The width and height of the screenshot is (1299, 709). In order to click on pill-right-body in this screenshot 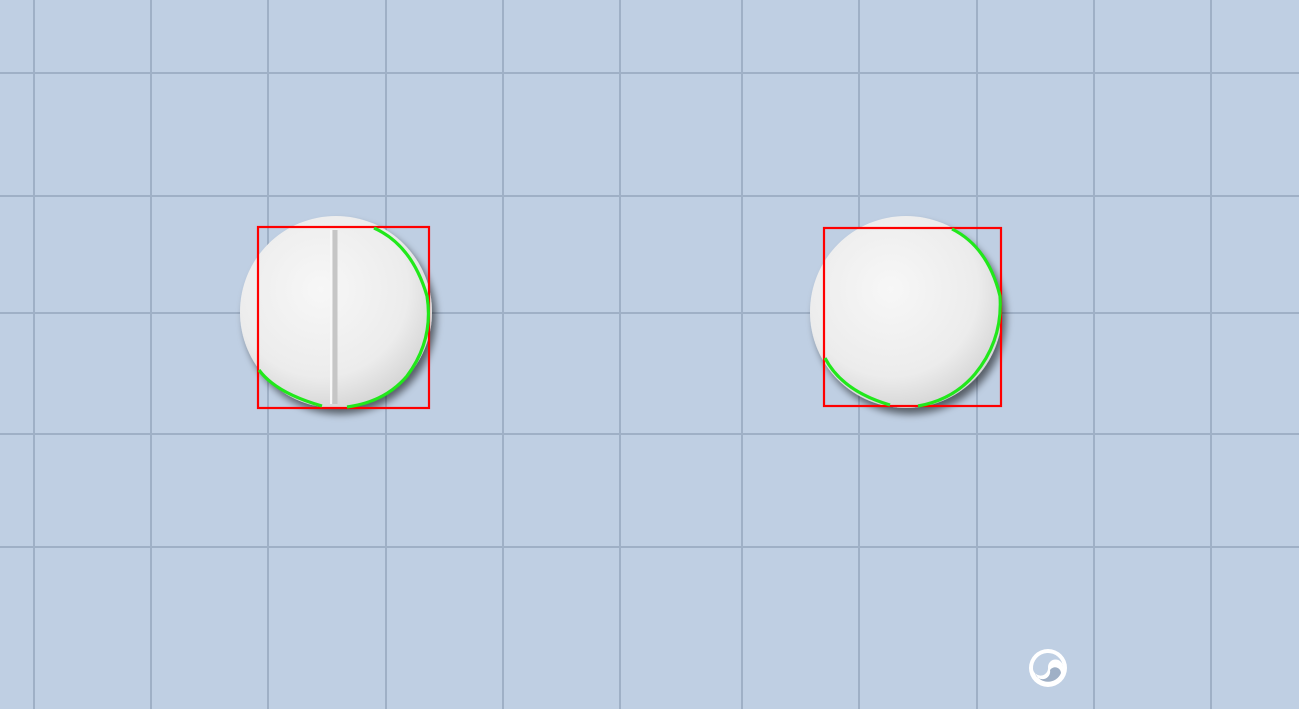, I will do `click(906, 312)`.